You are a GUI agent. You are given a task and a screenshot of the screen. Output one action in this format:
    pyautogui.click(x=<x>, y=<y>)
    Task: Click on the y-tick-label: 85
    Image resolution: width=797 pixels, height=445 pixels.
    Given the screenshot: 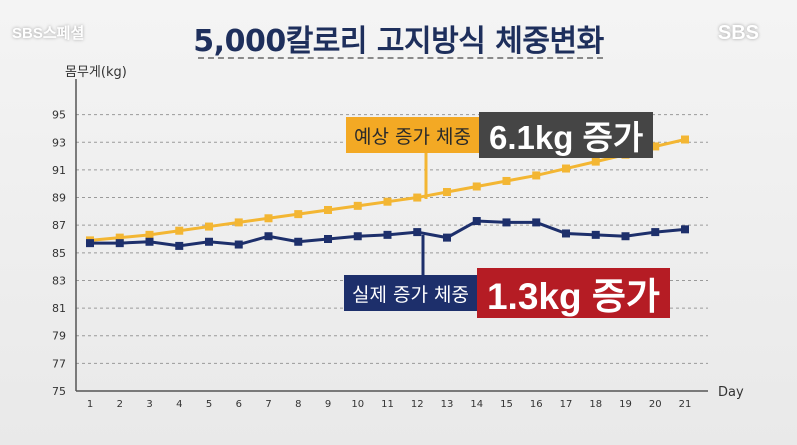 What is the action you would take?
    pyautogui.click(x=59, y=253)
    